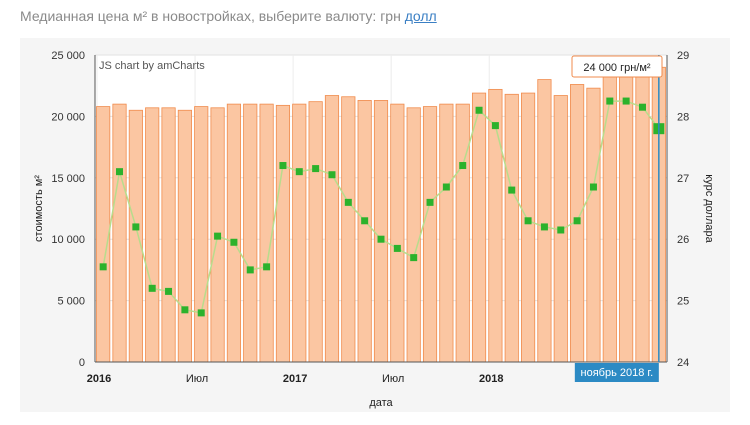  I want to click on y-right-tick-label: 27, so click(683, 179).